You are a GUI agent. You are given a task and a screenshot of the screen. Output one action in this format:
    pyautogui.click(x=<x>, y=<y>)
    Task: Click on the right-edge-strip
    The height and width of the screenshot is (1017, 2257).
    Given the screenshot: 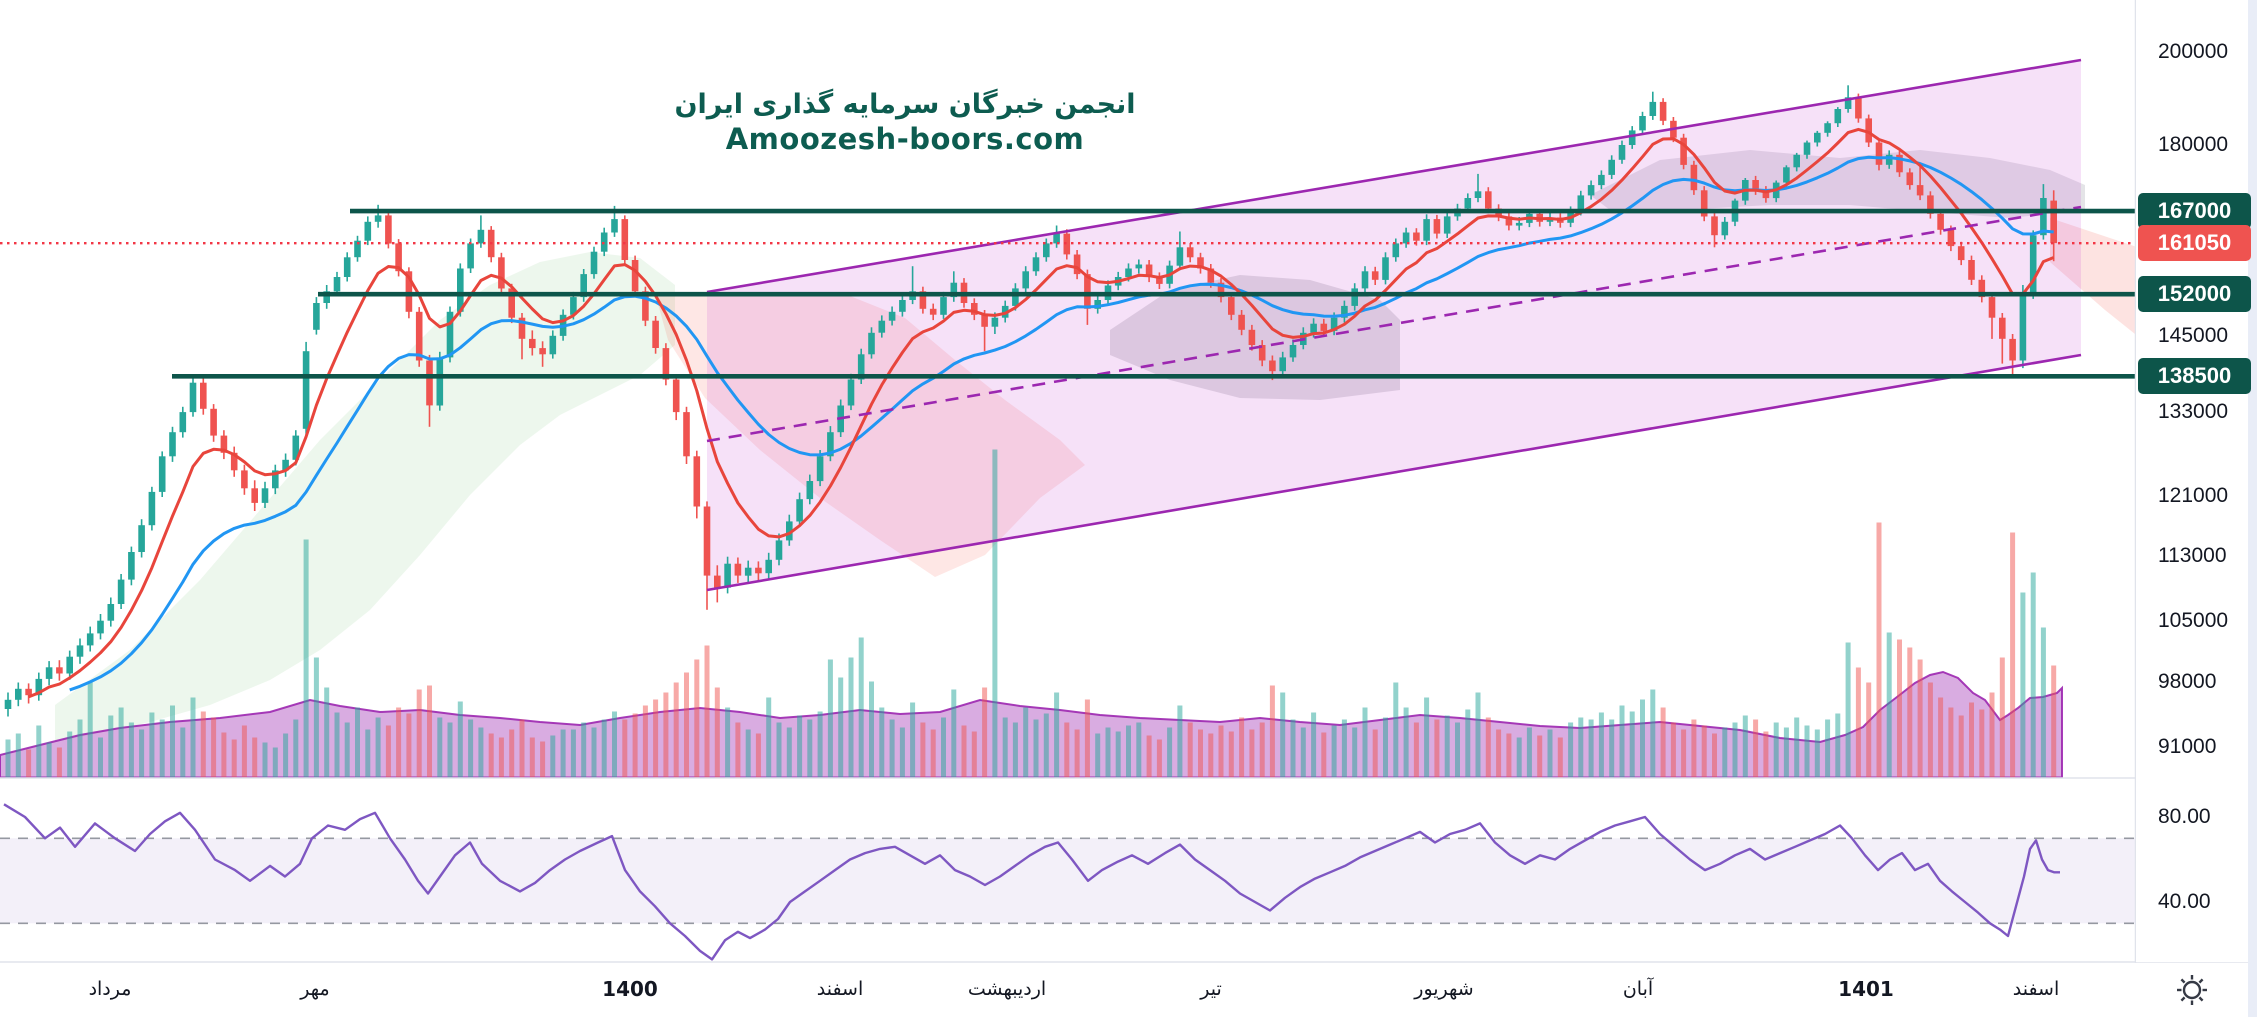 What is the action you would take?
    pyautogui.click(x=2252, y=508)
    